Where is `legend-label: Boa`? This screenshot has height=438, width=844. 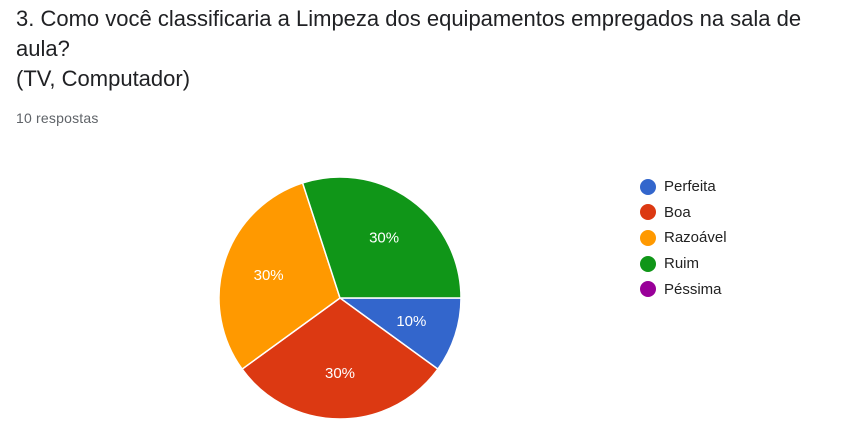 legend-label: Boa is located at coordinates (677, 212).